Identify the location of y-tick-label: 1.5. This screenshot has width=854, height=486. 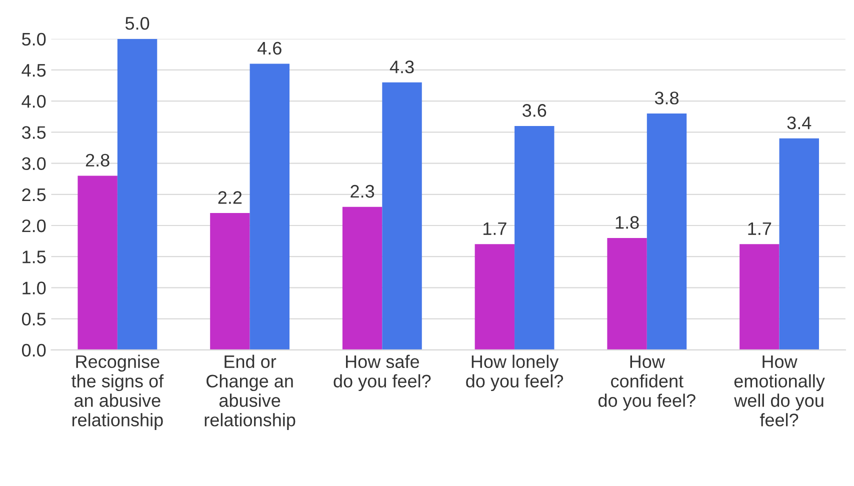
(34, 257).